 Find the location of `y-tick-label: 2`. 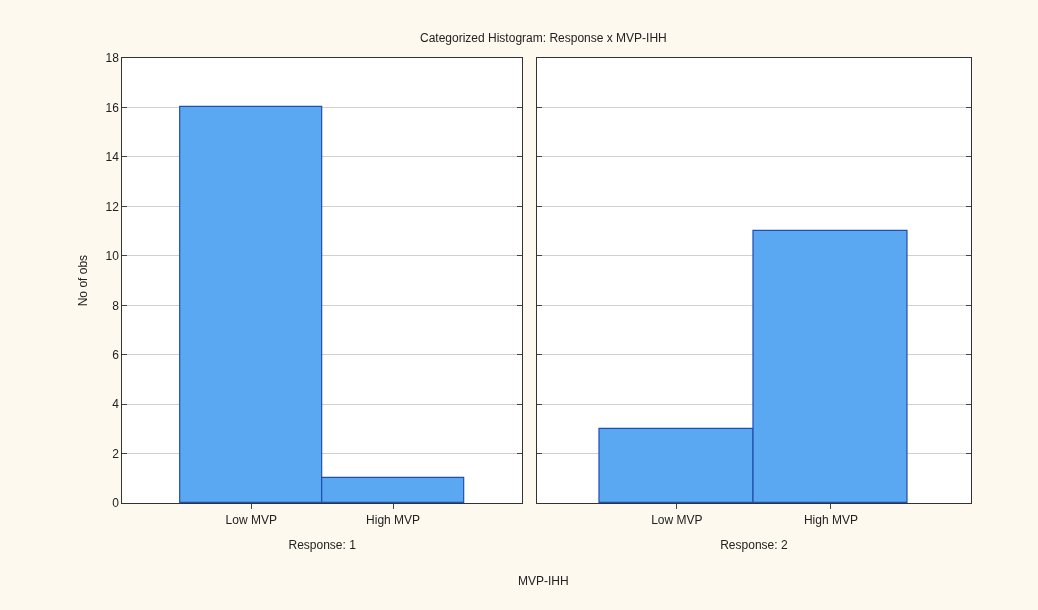

y-tick-label: 2 is located at coordinates (116, 453).